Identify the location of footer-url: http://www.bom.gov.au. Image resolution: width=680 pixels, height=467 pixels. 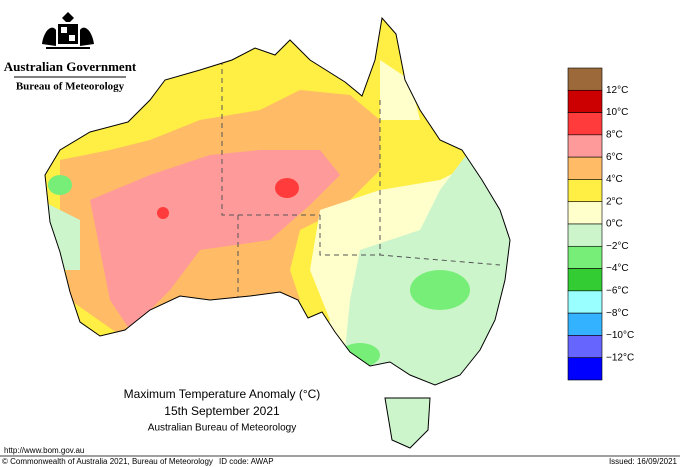
(44, 450).